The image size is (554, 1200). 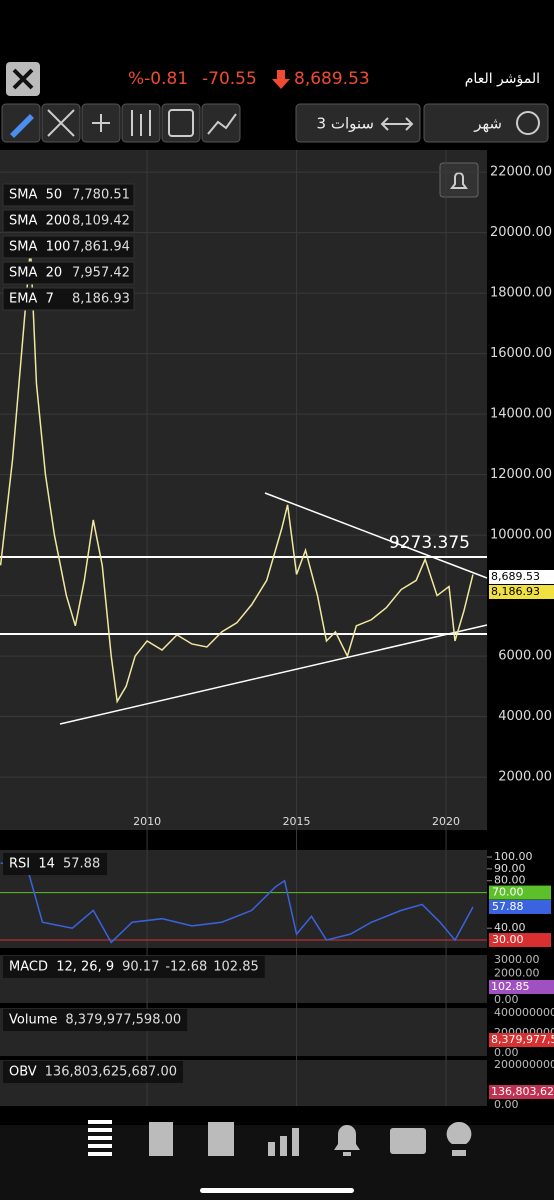 What do you see at coordinates (111, 1072) in the screenshot?
I see `panel-value: 136,803,625,687.00` at bounding box center [111, 1072].